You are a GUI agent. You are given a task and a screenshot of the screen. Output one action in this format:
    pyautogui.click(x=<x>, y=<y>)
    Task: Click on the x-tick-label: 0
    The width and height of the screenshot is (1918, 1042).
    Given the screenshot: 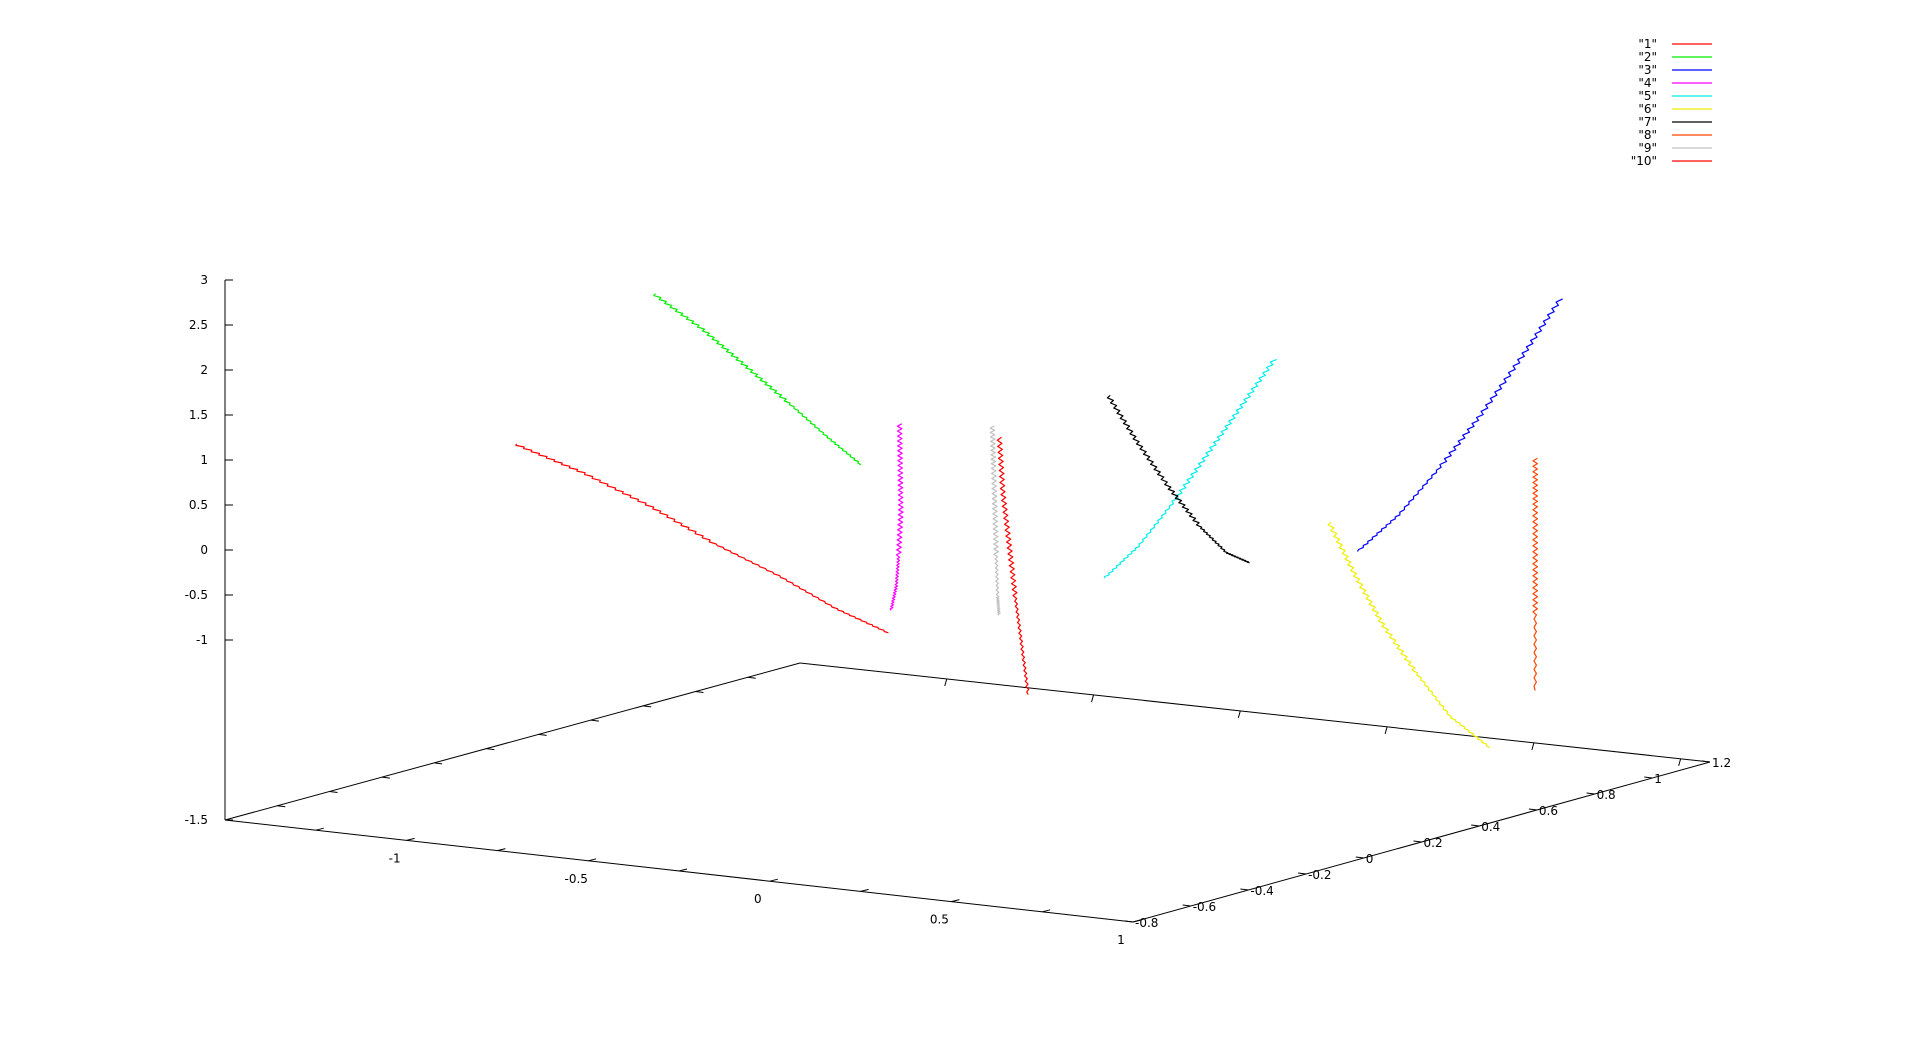 What is the action you would take?
    pyautogui.click(x=758, y=899)
    